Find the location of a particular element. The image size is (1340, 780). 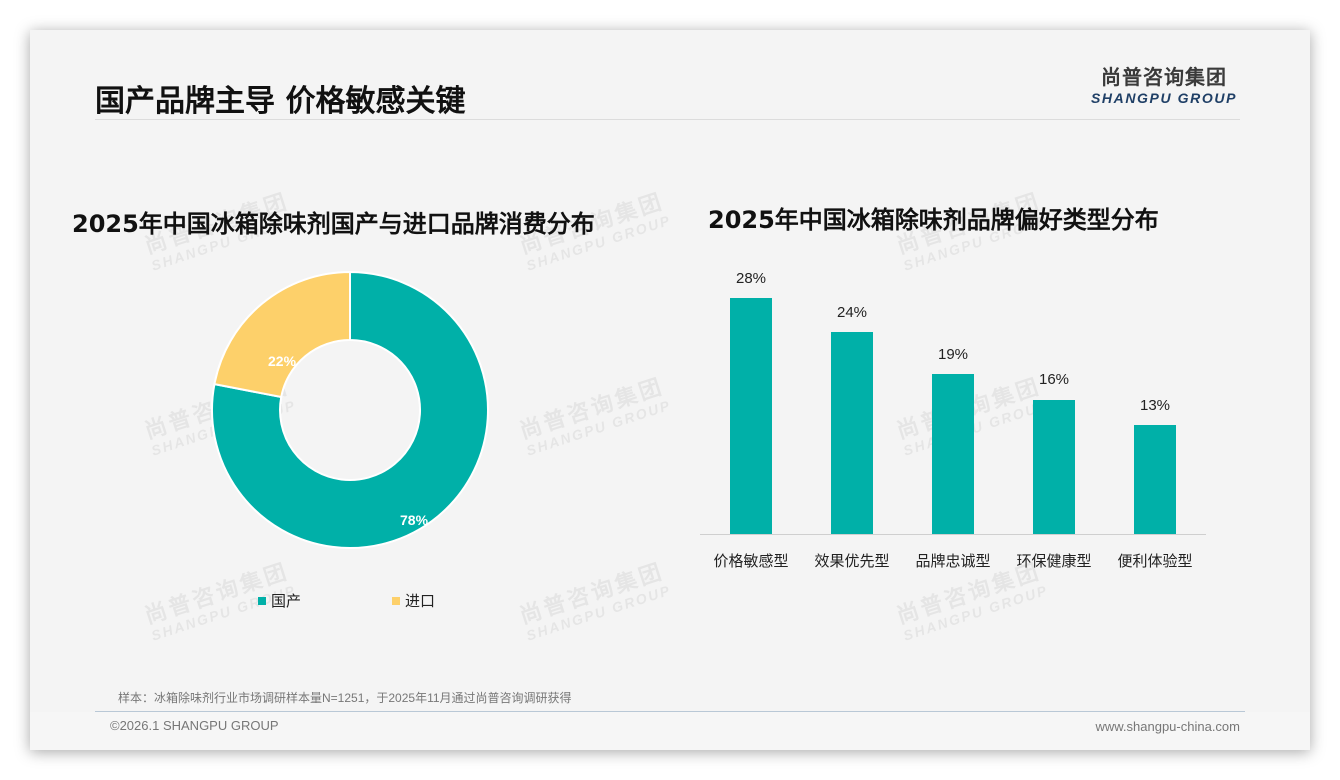

legend-label: 进口 is located at coordinates (420, 601).